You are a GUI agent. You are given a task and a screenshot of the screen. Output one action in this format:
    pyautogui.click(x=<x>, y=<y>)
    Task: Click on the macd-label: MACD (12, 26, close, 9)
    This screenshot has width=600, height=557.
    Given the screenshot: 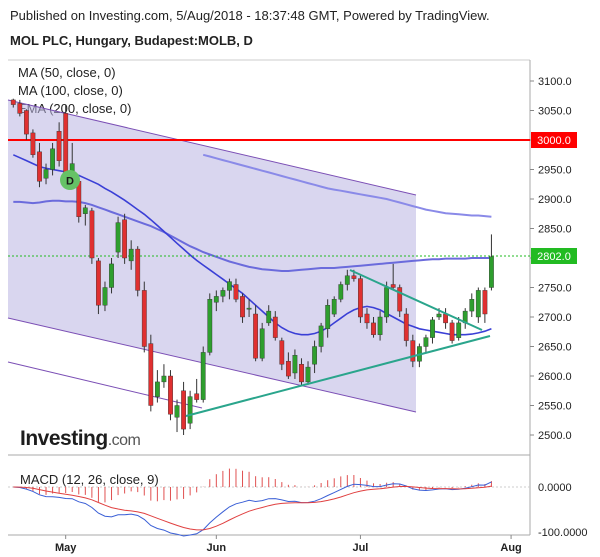 What is the action you would take?
    pyautogui.click(x=89, y=479)
    